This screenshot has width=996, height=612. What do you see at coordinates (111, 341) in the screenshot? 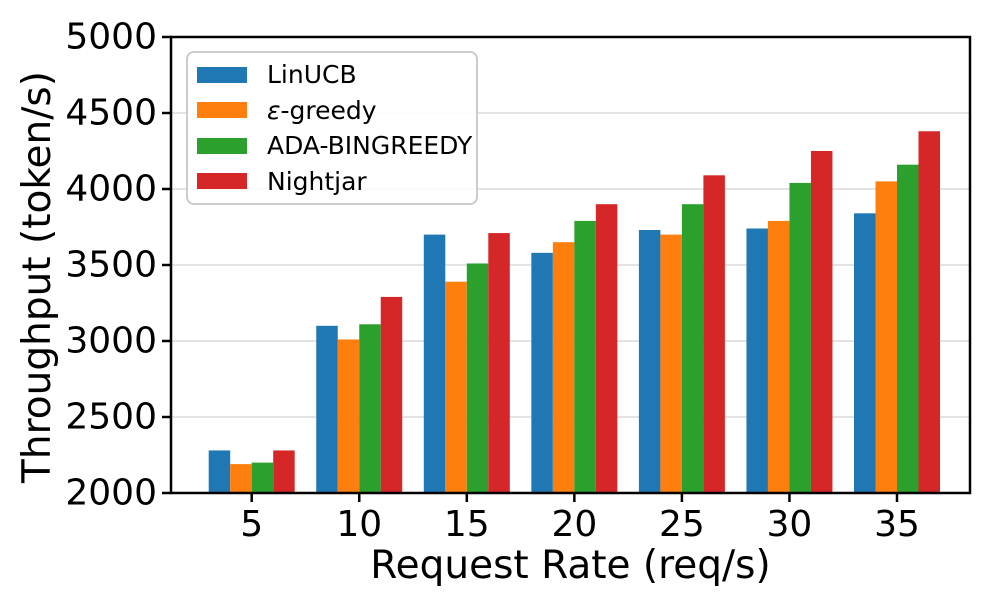
I see `y-tick-label: 3000` at bounding box center [111, 341].